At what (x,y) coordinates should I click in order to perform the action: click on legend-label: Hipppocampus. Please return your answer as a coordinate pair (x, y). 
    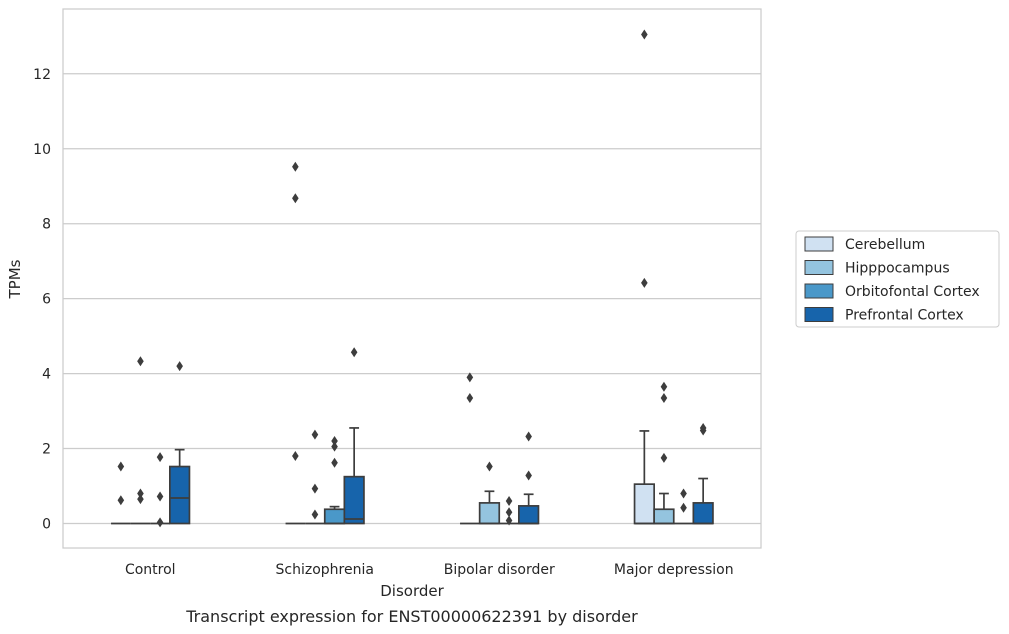
    Looking at the image, I should click on (897, 269).